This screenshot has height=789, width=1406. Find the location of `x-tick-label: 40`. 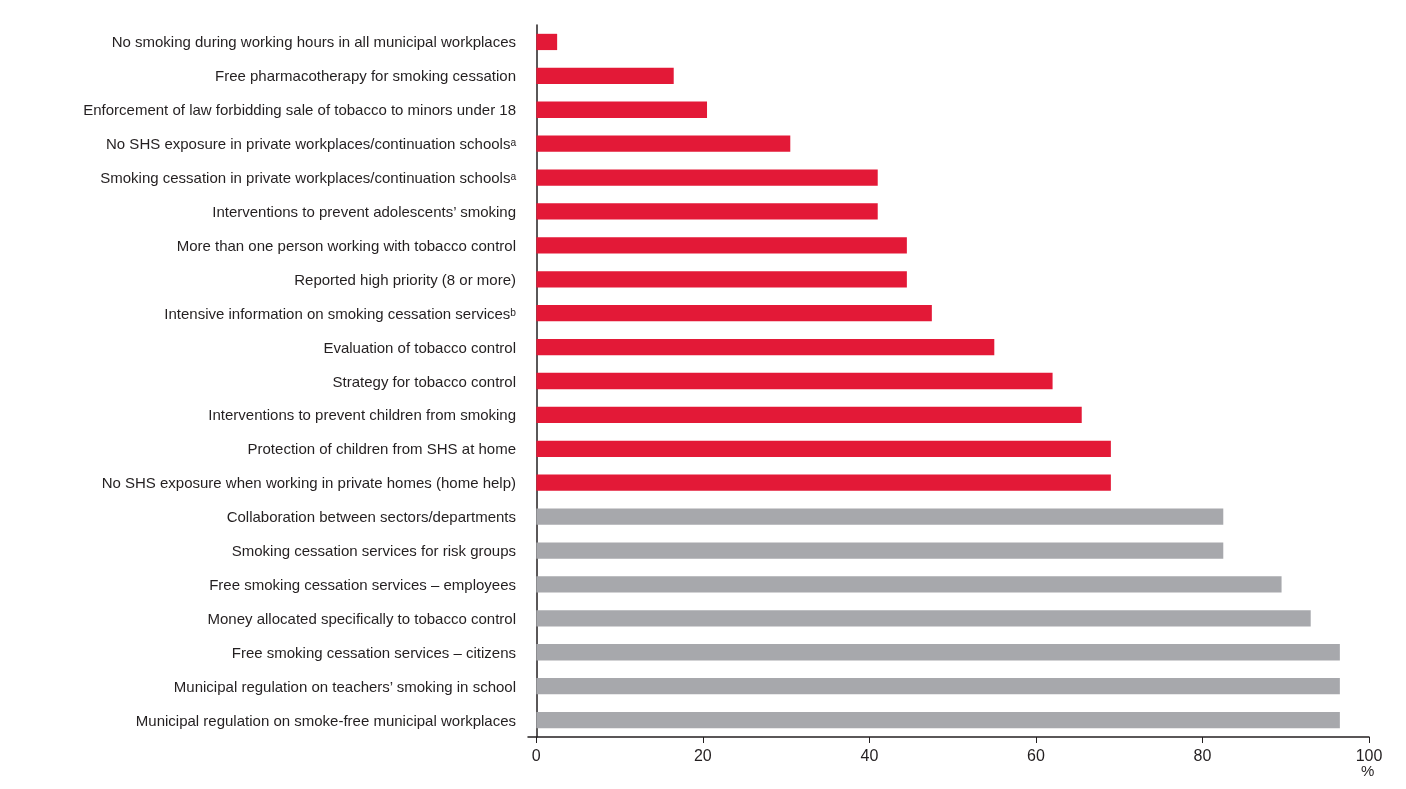

x-tick-label: 40 is located at coordinates (869, 755).